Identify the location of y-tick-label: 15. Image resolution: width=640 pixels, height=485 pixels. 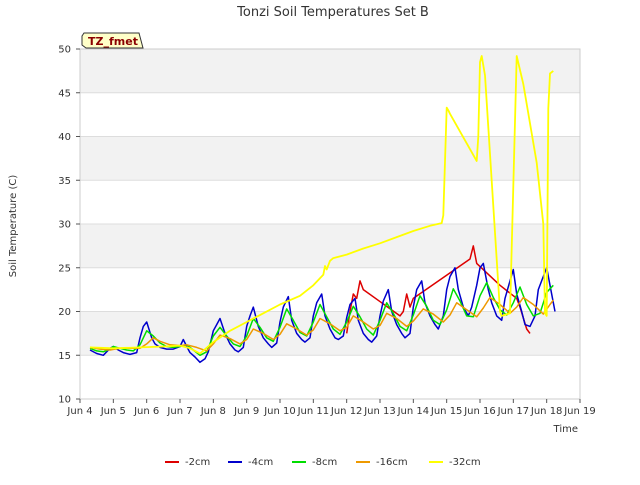
(64, 356).